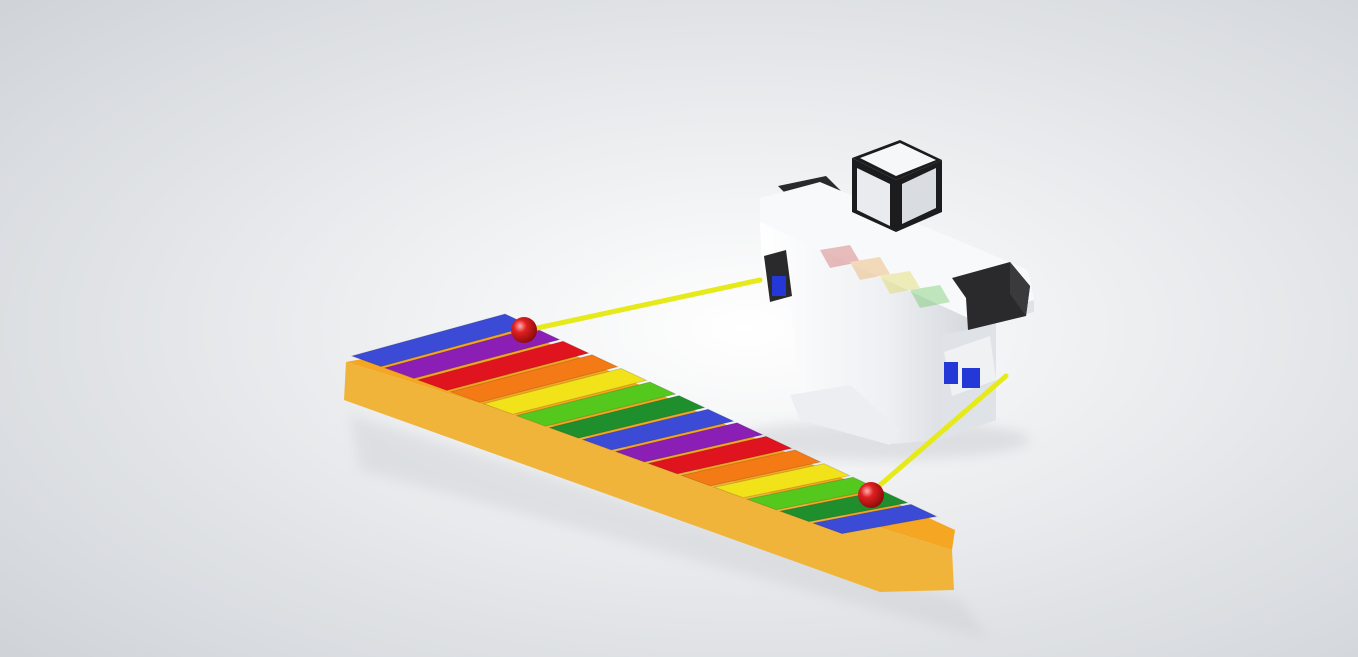 This screenshot has height=657, width=1358. Describe the element at coordinates (885, 276) in the screenshot. I see `robot-body-reflection` at that location.